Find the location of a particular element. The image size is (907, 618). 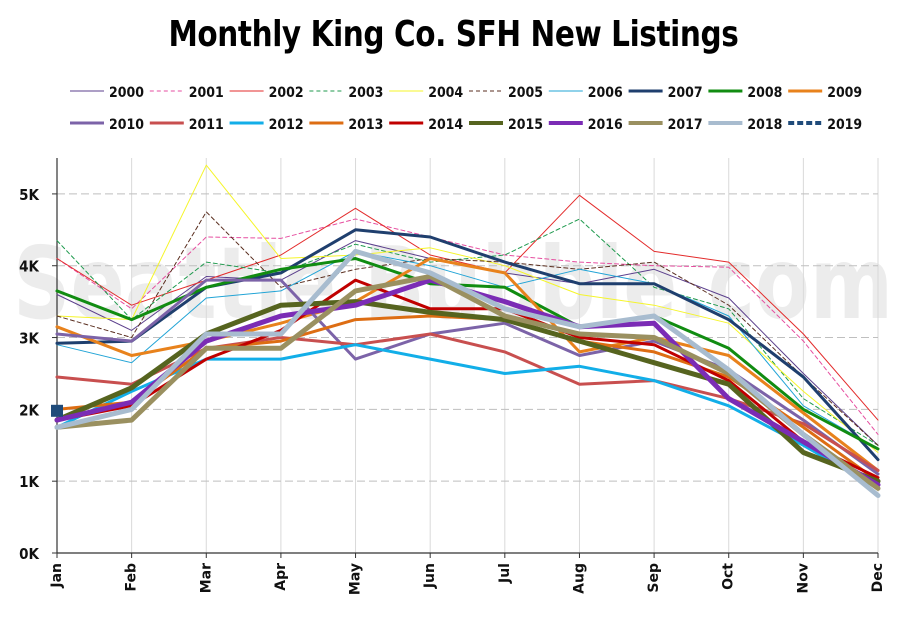

x-tick-label: Jan is located at coordinates (57, 576).